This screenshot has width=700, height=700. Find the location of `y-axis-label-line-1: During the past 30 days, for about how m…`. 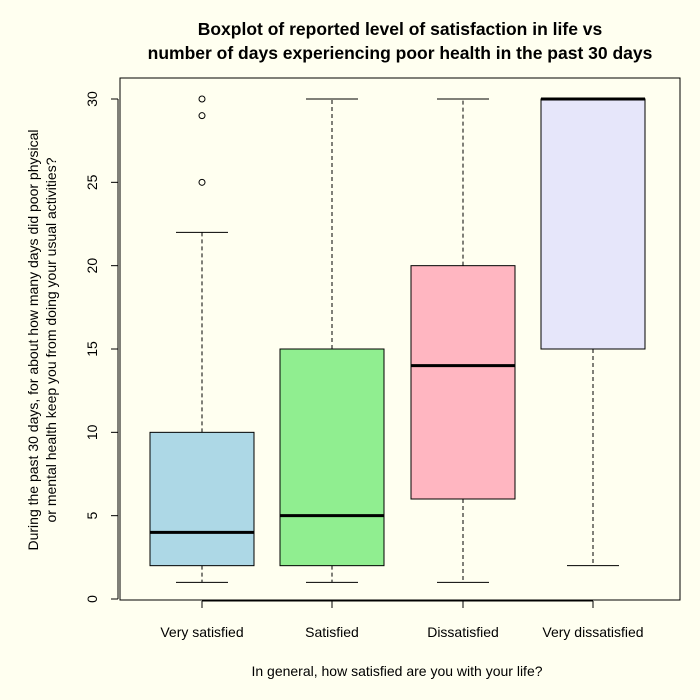

y-axis-label-line-1: During the past 30 days, for about how m… is located at coordinates (33, 339).